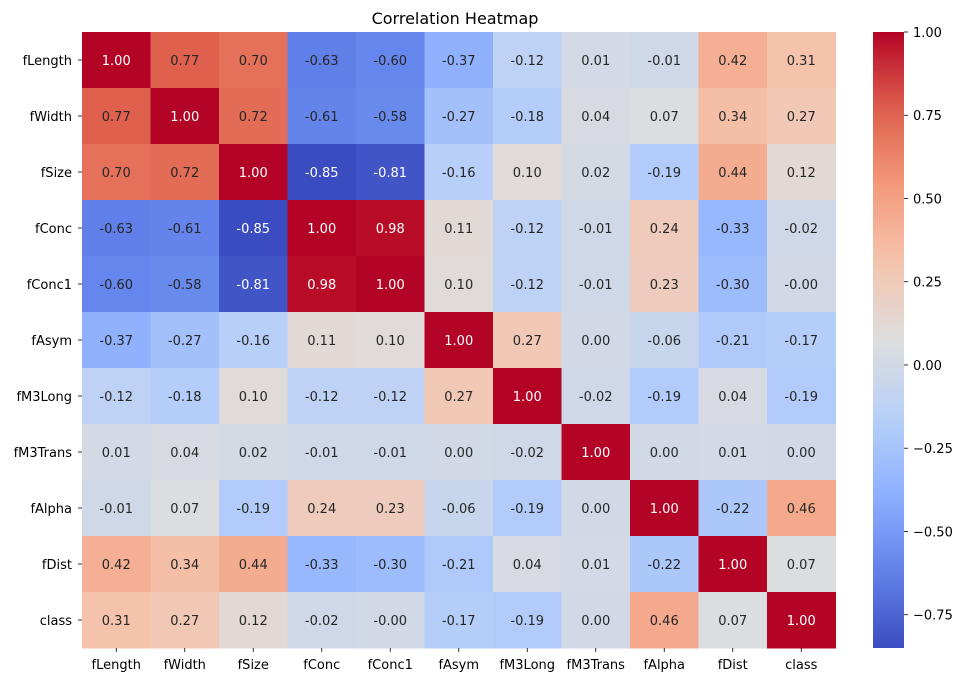 The height and width of the screenshot is (682, 965). Describe the element at coordinates (664, 173) in the screenshot. I see `cell-value-label: -0.19` at that location.